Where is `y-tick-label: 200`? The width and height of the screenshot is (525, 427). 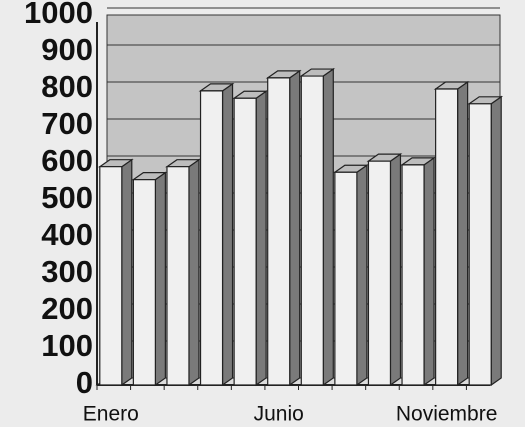
y-tick-label: 200 is located at coordinates (67, 308).